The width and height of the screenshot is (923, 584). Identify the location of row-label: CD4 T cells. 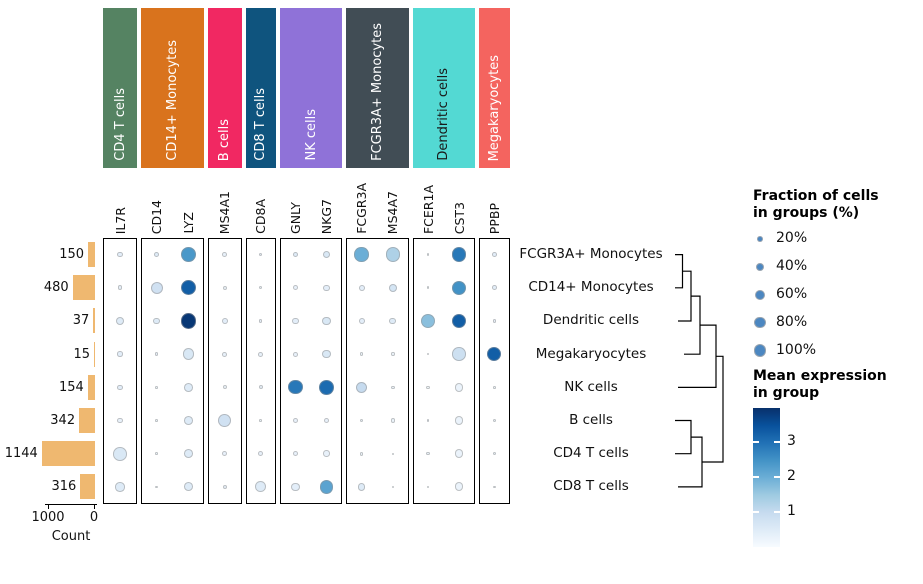
(591, 453).